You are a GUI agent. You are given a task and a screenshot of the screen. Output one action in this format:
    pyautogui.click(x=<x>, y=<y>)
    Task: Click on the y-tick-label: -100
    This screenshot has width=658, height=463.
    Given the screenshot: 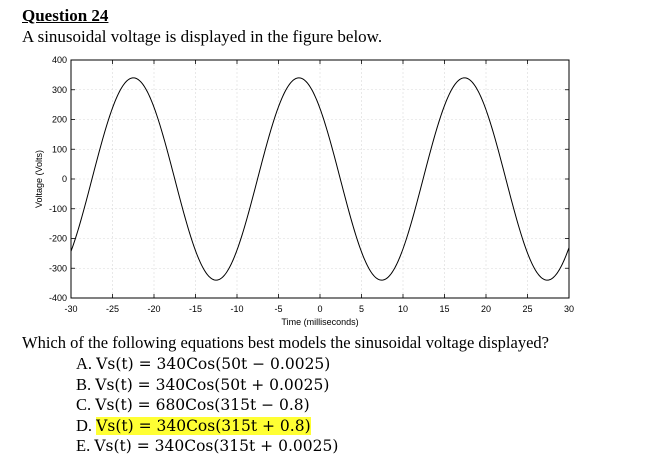 What is the action you would take?
    pyautogui.click(x=58, y=209)
    